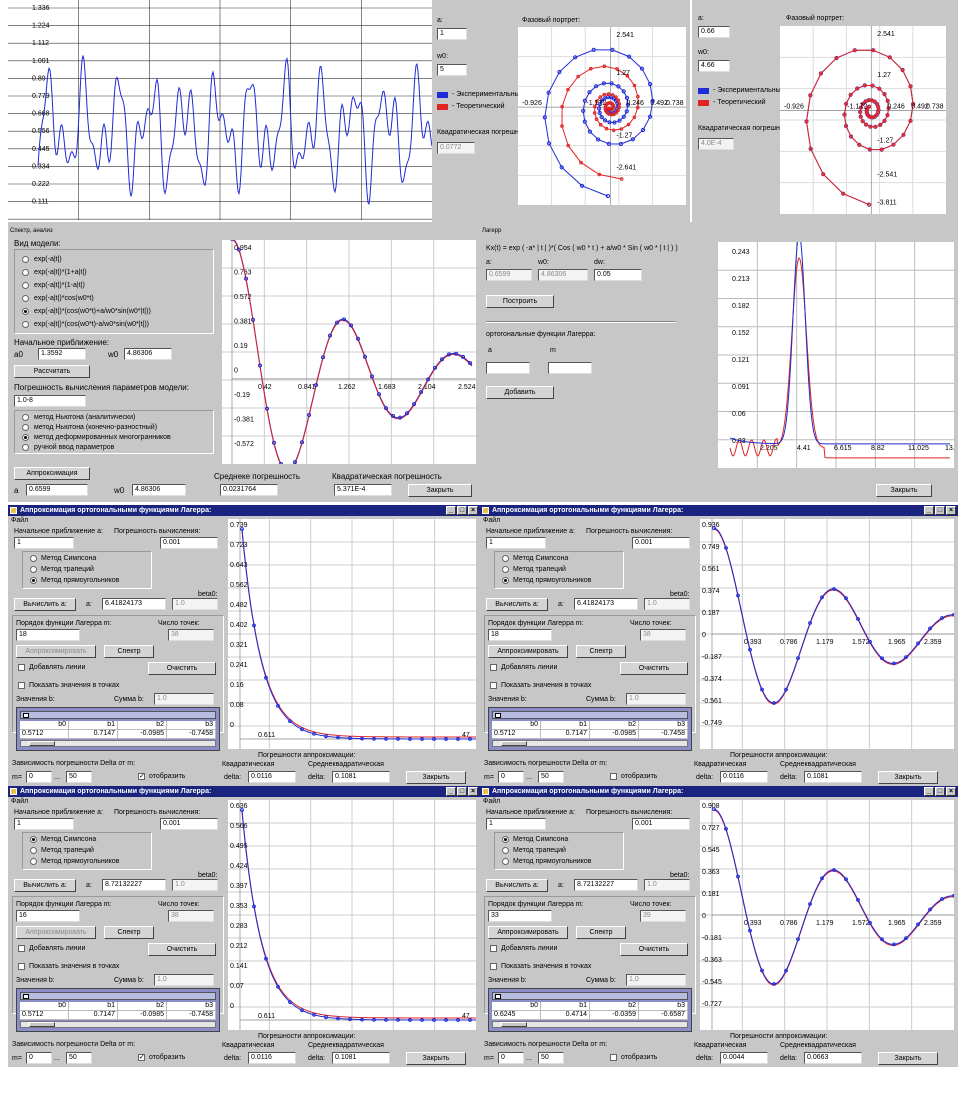  Describe the element at coordinates (452, 34) in the screenshot. I see `a-input: 1` at that location.